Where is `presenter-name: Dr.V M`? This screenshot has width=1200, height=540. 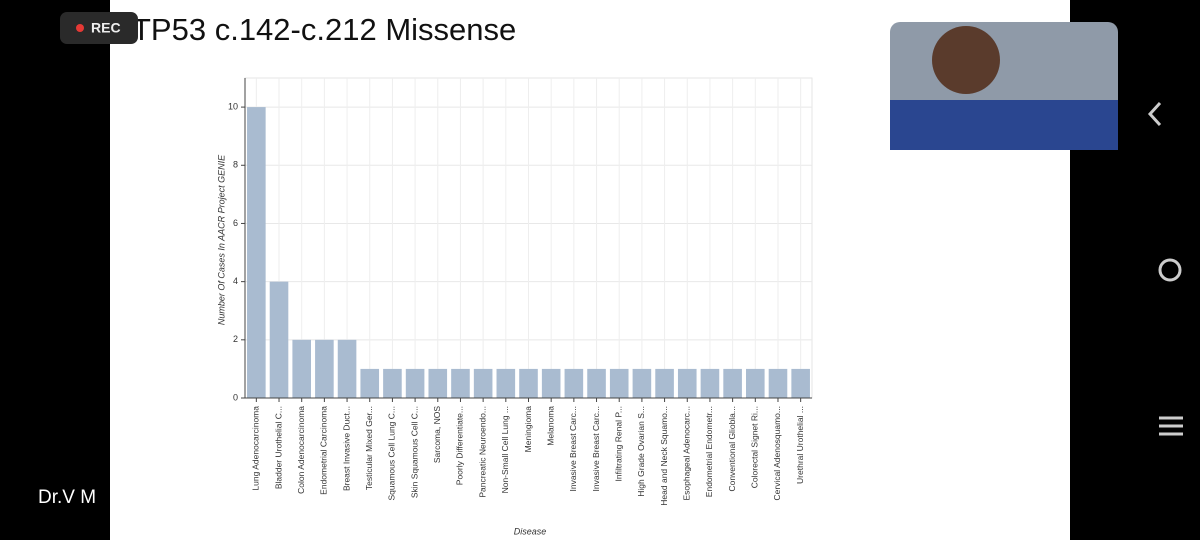 presenter-name: Dr.V M is located at coordinates (67, 497).